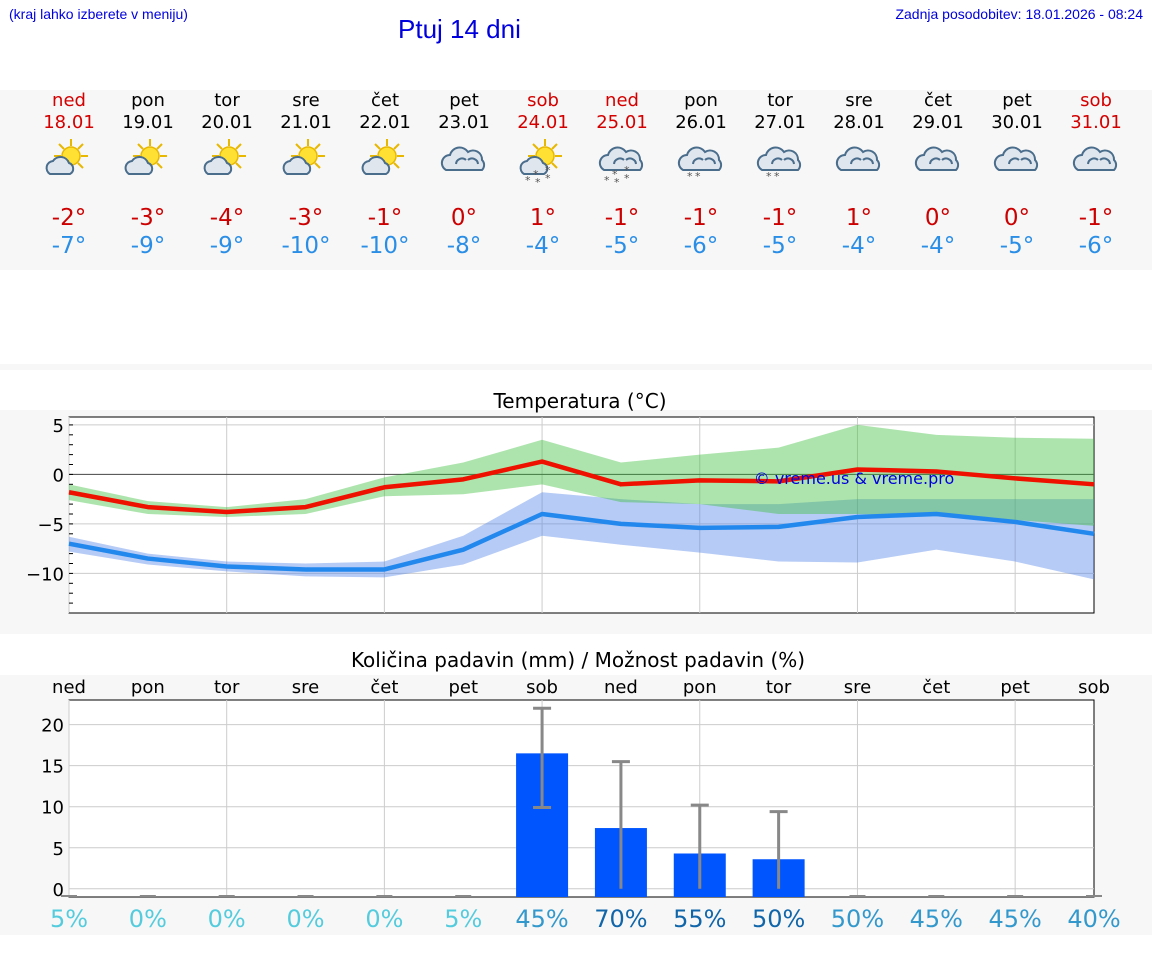  What do you see at coordinates (69, 246) in the screenshot?
I see `min-temperature: -7°` at bounding box center [69, 246].